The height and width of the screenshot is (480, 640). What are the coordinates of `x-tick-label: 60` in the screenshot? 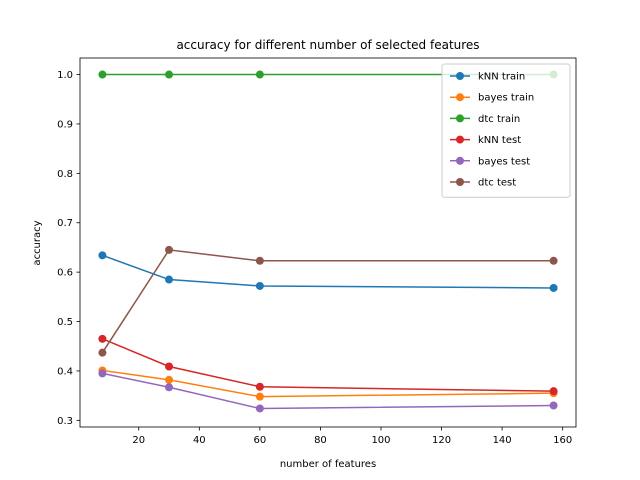 It's located at (260, 440).